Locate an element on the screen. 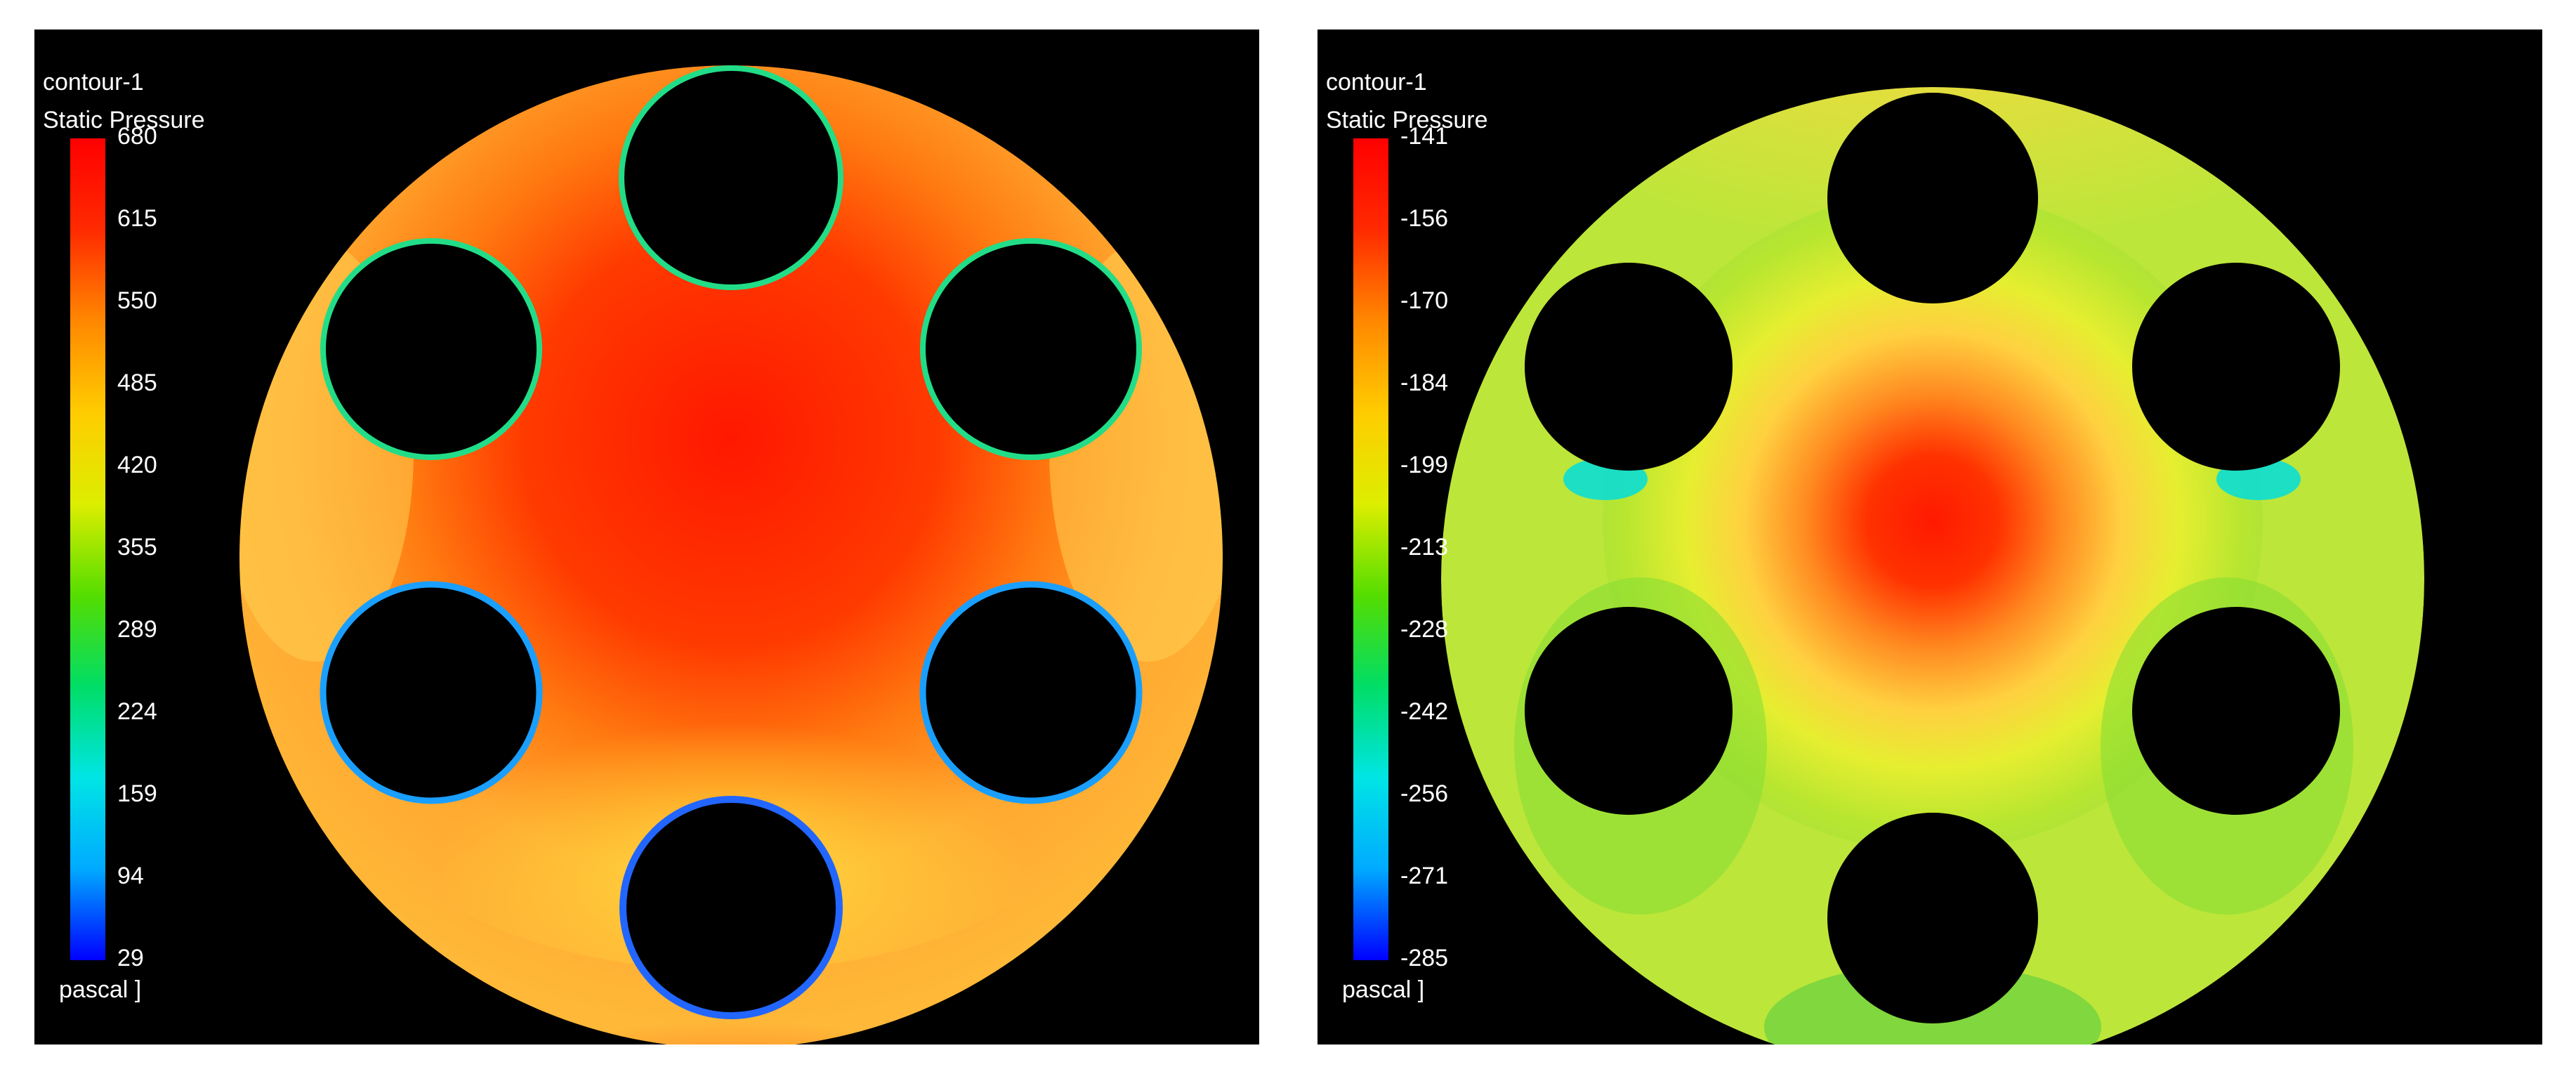 Image resolution: width=2576 pixels, height=1074 pixels. colorbar-left is located at coordinates (87, 549).